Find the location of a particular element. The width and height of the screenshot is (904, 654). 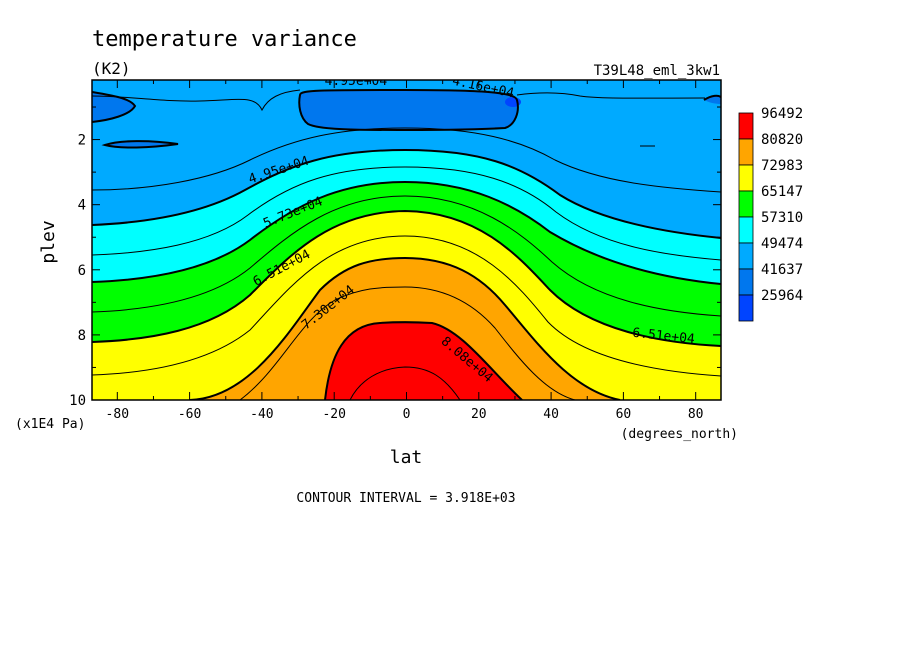

chart-title: temperature variance is located at coordinates (224, 39).